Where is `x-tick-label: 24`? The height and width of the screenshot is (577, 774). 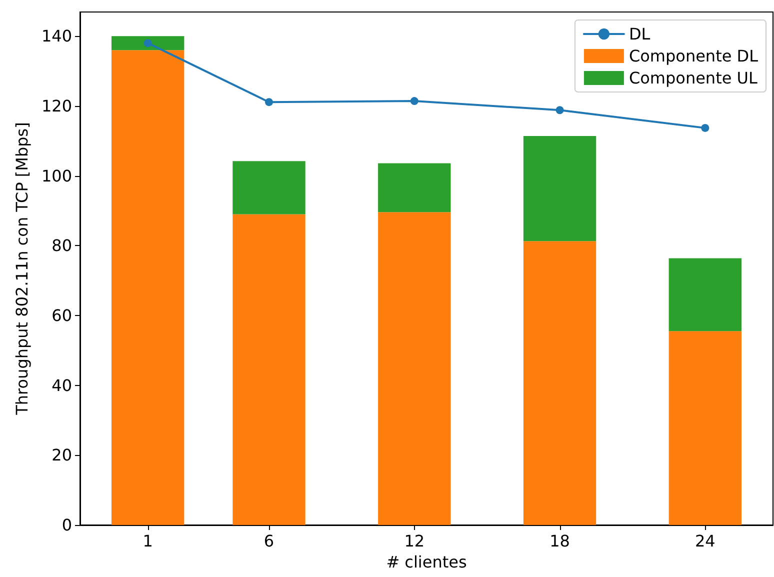 x-tick-label: 24 is located at coordinates (705, 541).